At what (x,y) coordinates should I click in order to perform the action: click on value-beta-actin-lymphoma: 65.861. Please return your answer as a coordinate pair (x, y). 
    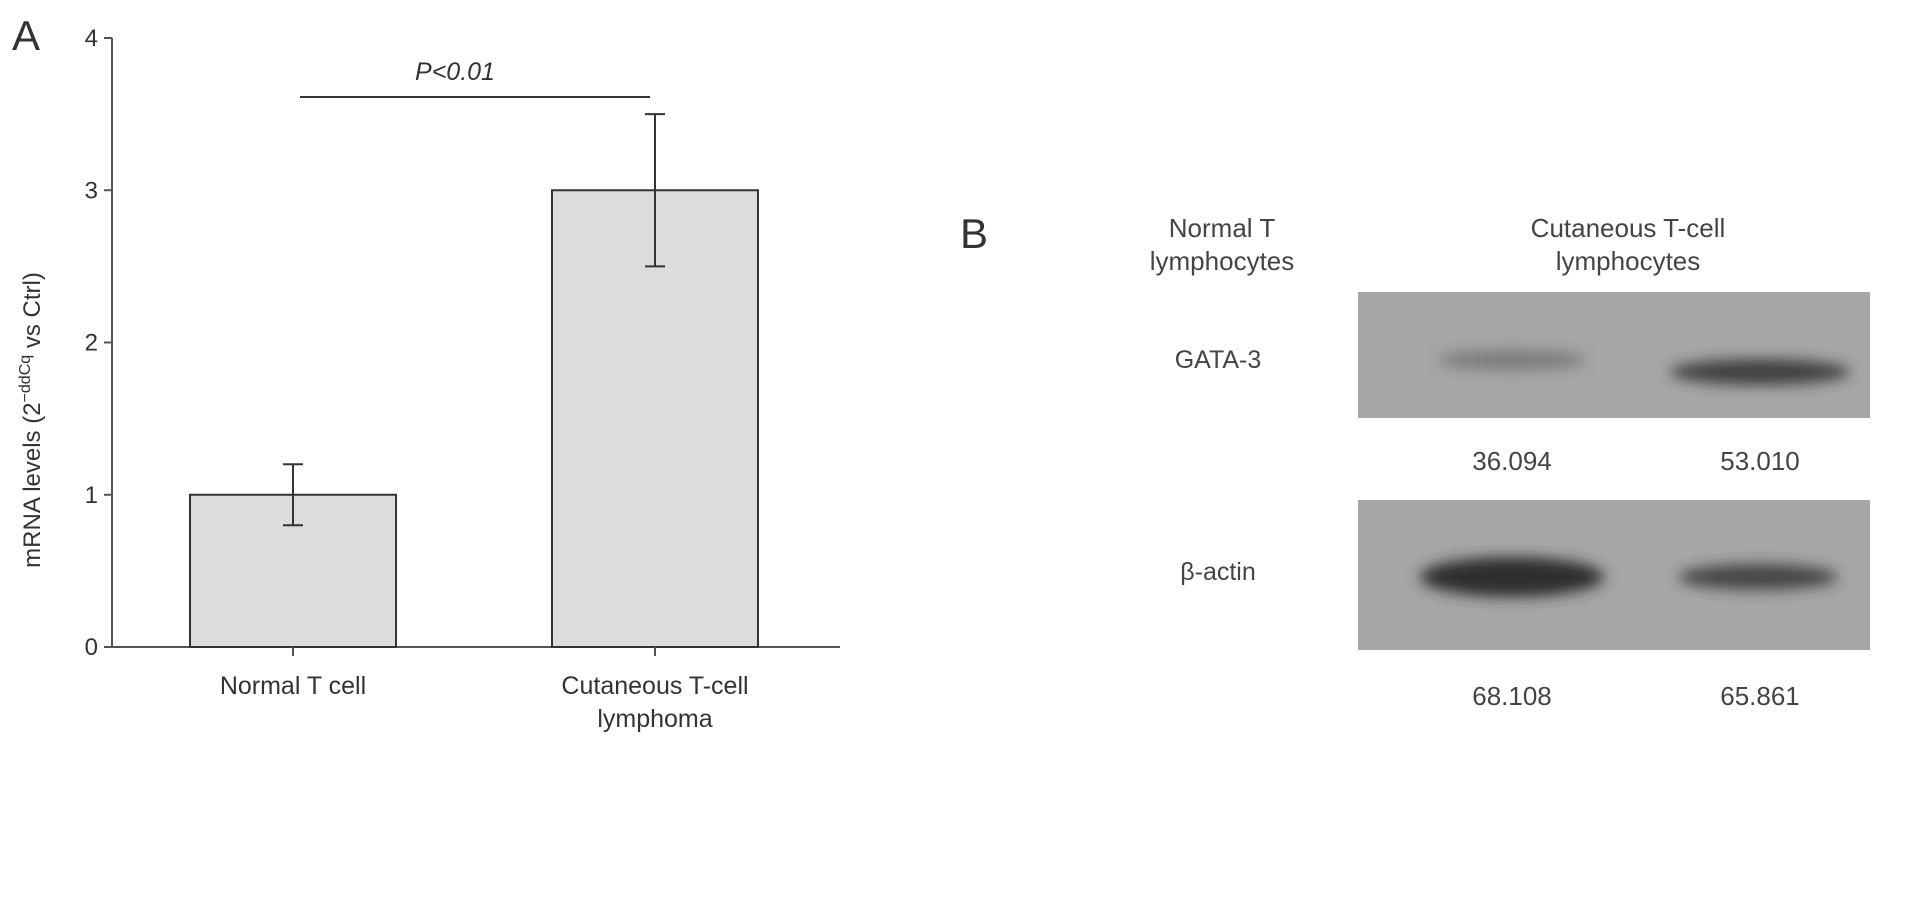
    Looking at the image, I should click on (1760, 696).